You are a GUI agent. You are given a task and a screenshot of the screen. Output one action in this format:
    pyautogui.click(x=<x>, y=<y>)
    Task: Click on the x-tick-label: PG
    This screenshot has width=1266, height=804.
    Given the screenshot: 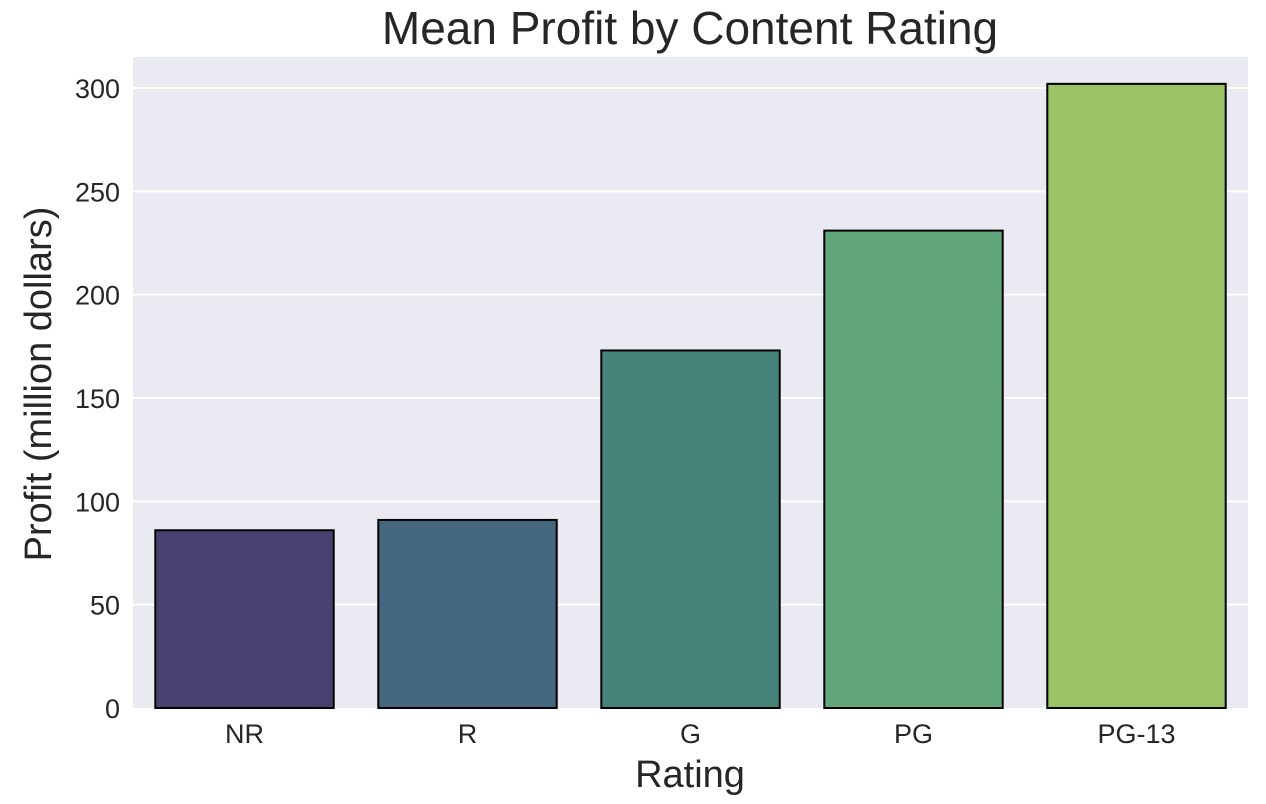 What is the action you would take?
    pyautogui.click(x=913, y=734)
    